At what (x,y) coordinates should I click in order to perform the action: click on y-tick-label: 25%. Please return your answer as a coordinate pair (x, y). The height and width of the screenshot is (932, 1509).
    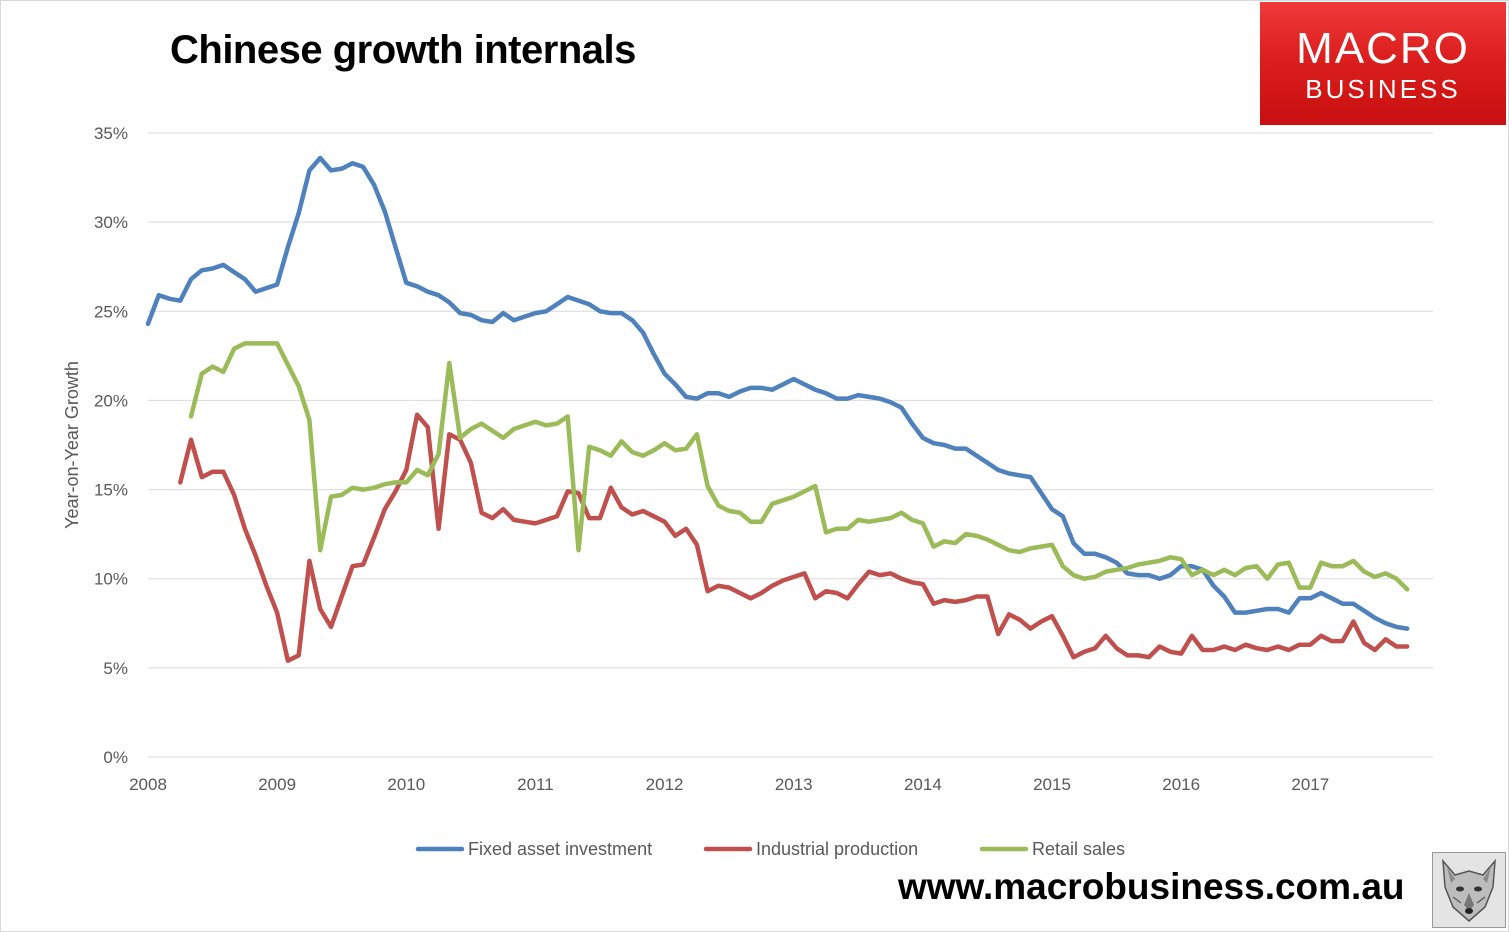
    Looking at the image, I should click on (111, 311).